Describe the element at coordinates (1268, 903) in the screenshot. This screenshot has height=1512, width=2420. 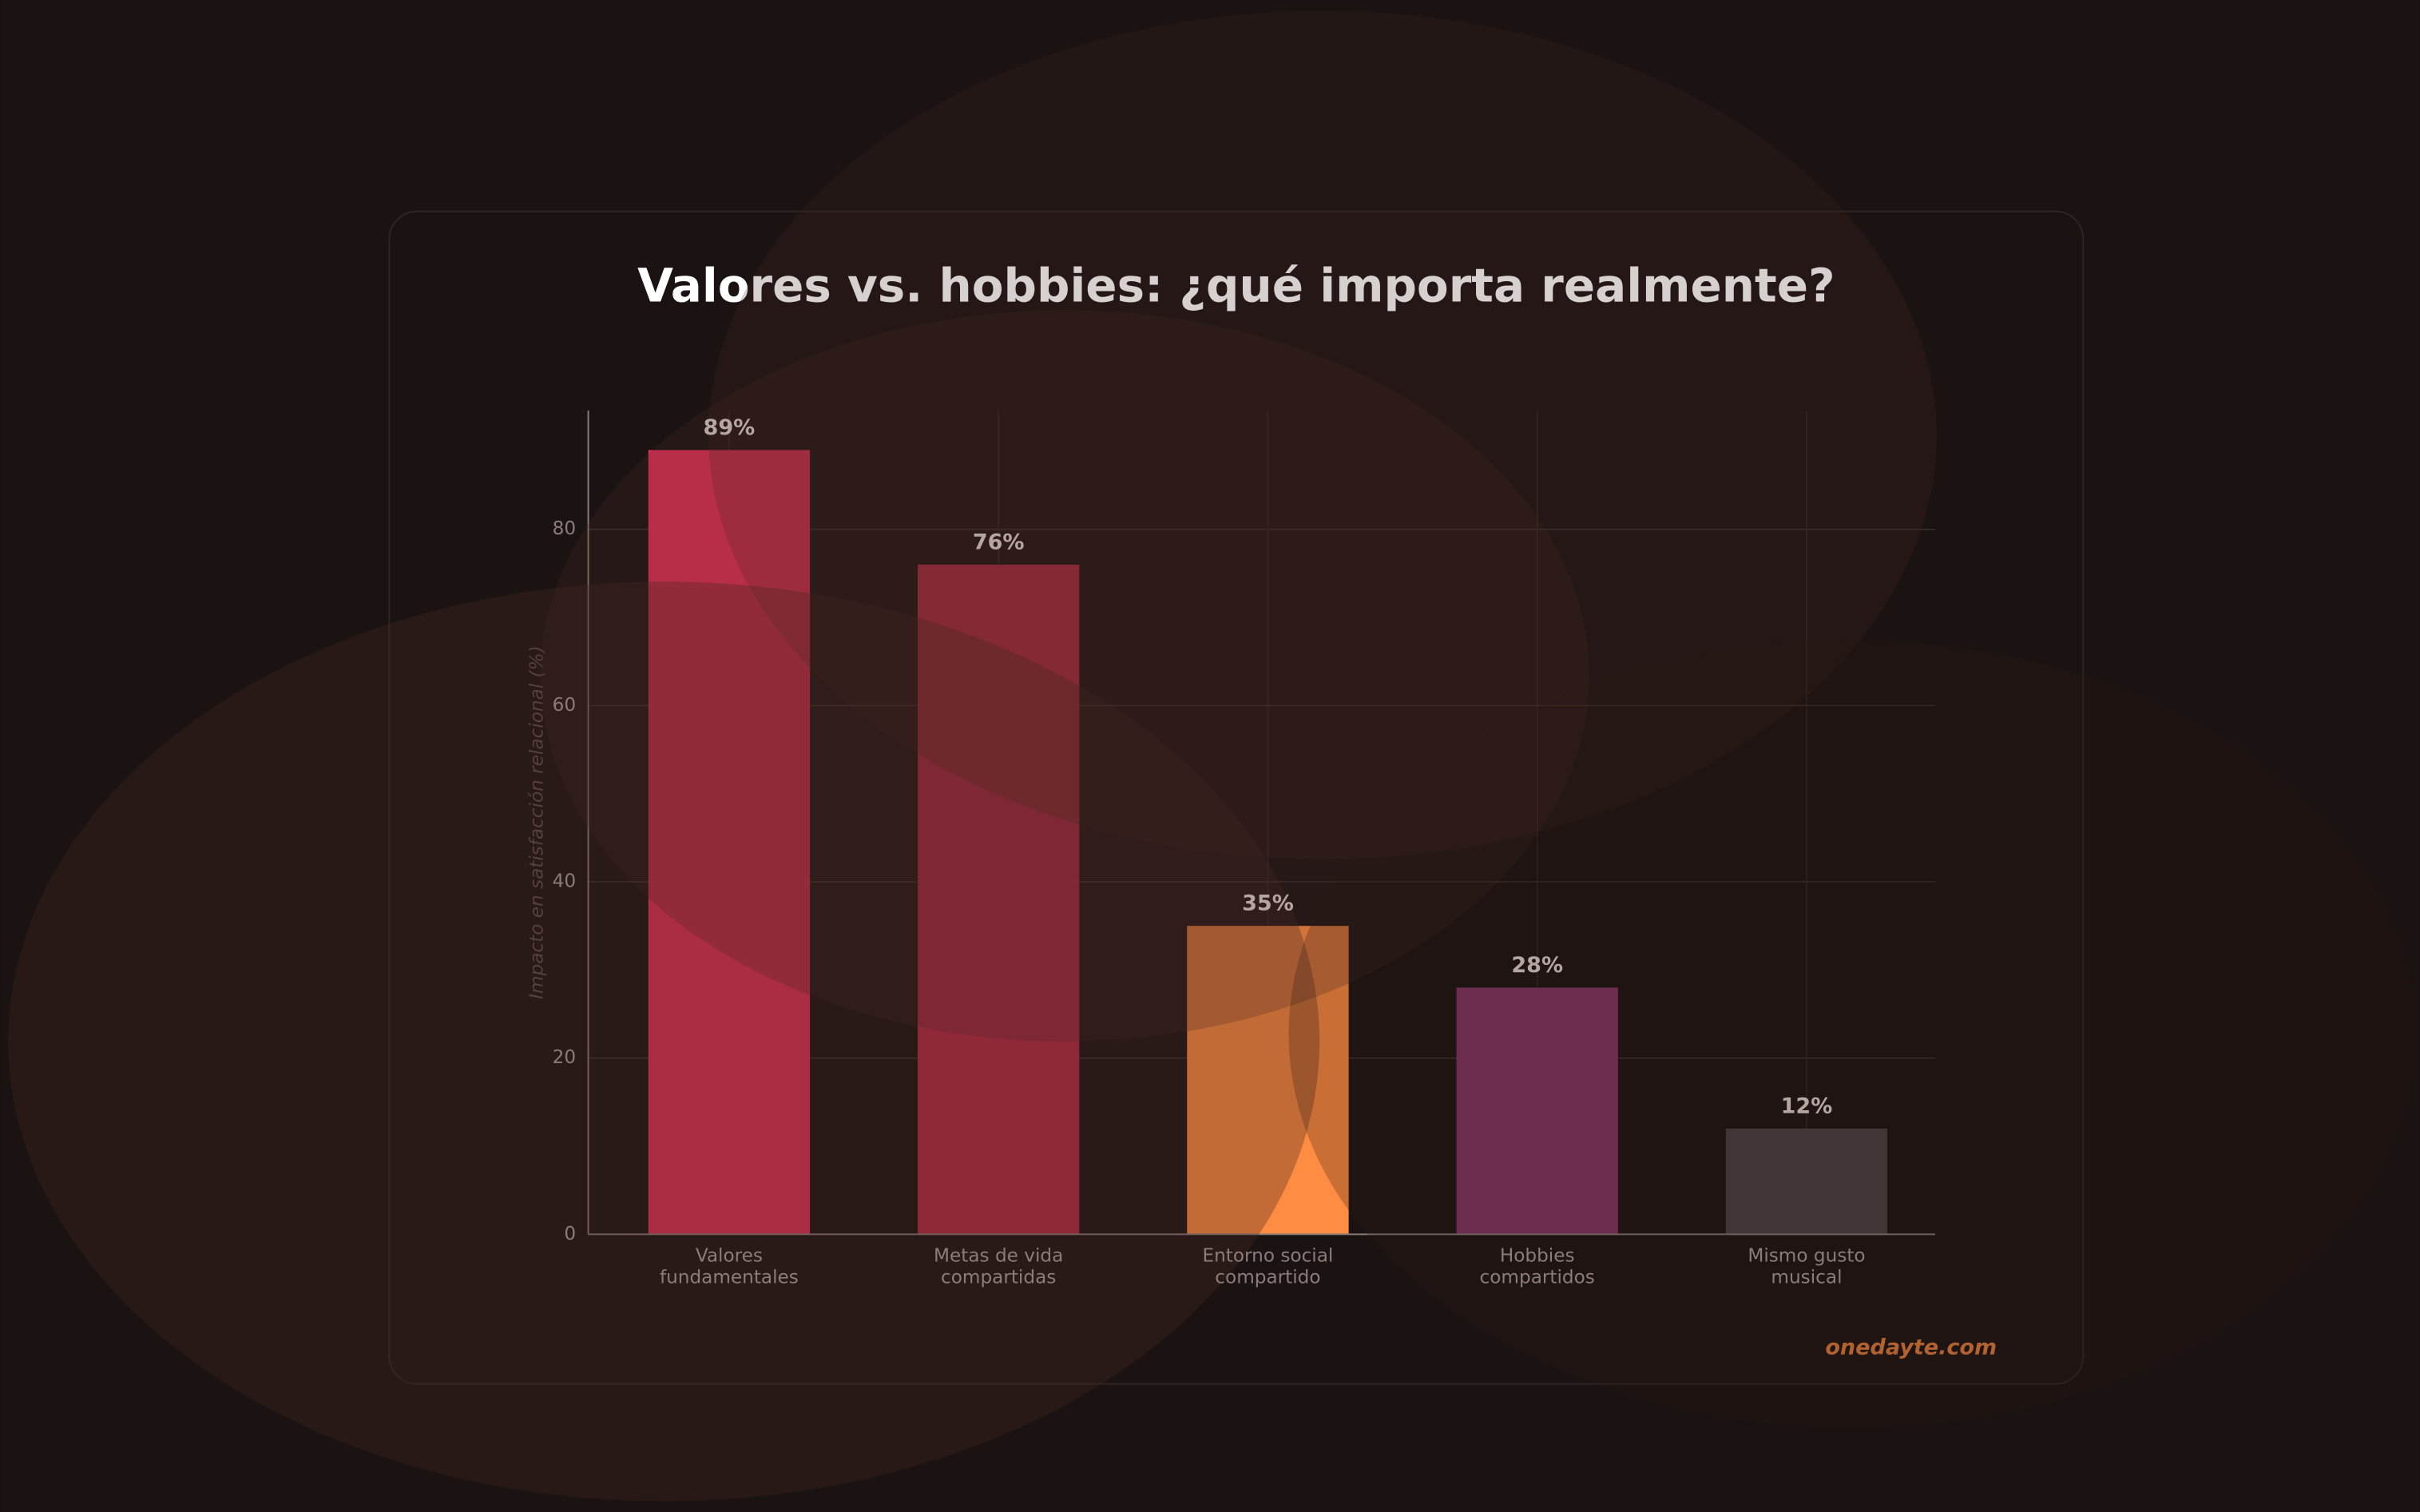
I see `value-label: 35%` at that location.